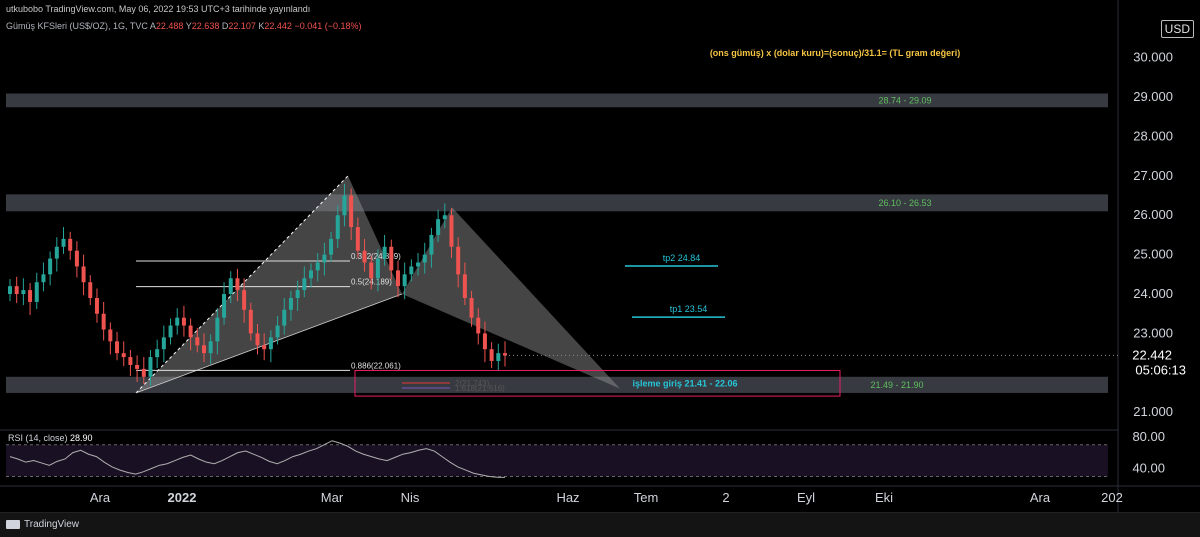  I want to click on rsi-band-fill, so click(557, 460).